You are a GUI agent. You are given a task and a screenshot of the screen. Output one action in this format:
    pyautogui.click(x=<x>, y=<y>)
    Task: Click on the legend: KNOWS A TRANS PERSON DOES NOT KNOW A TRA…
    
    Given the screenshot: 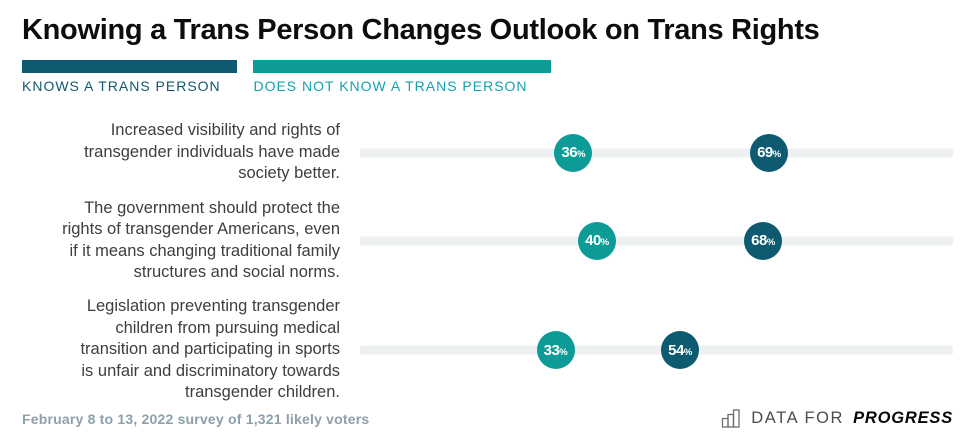 What is the action you would take?
    pyautogui.click(x=487, y=77)
    